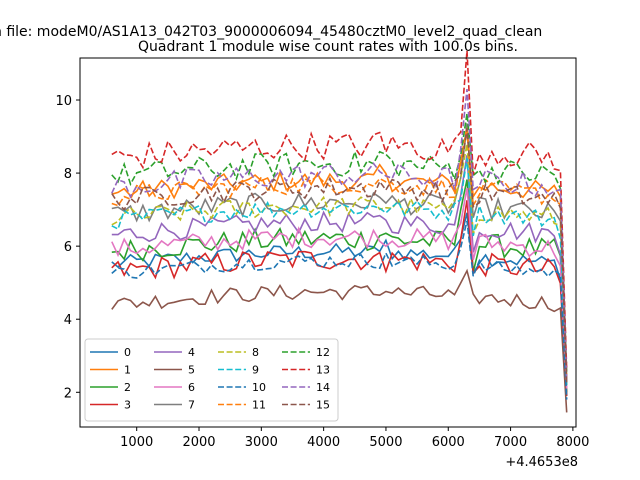  What do you see at coordinates (198, 442) in the screenshot?
I see `x-tick-label: 2000` at bounding box center [198, 442].